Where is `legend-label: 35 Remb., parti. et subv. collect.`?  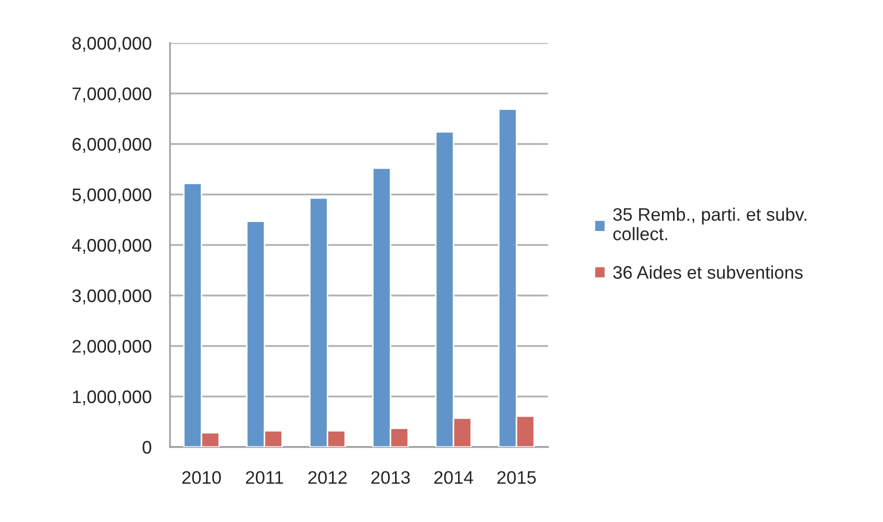 legend-label: 35 Remb., parti. et subv. collect. is located at coordinates (709, 224).